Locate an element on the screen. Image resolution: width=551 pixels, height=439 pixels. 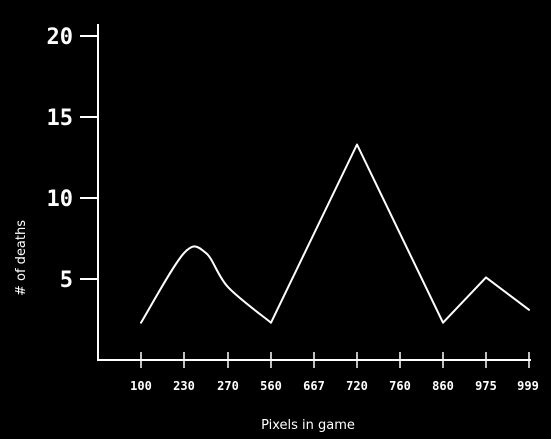
x-ticks: 100 230 270 560 667 720 760 860 975 999 is located at coordinates (334, 372).